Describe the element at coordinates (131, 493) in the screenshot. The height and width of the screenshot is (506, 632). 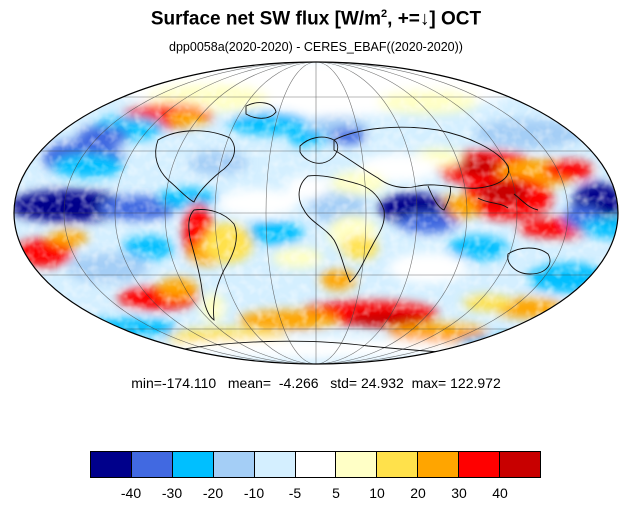
I see `colorbar-tick-label: -40` at that location.